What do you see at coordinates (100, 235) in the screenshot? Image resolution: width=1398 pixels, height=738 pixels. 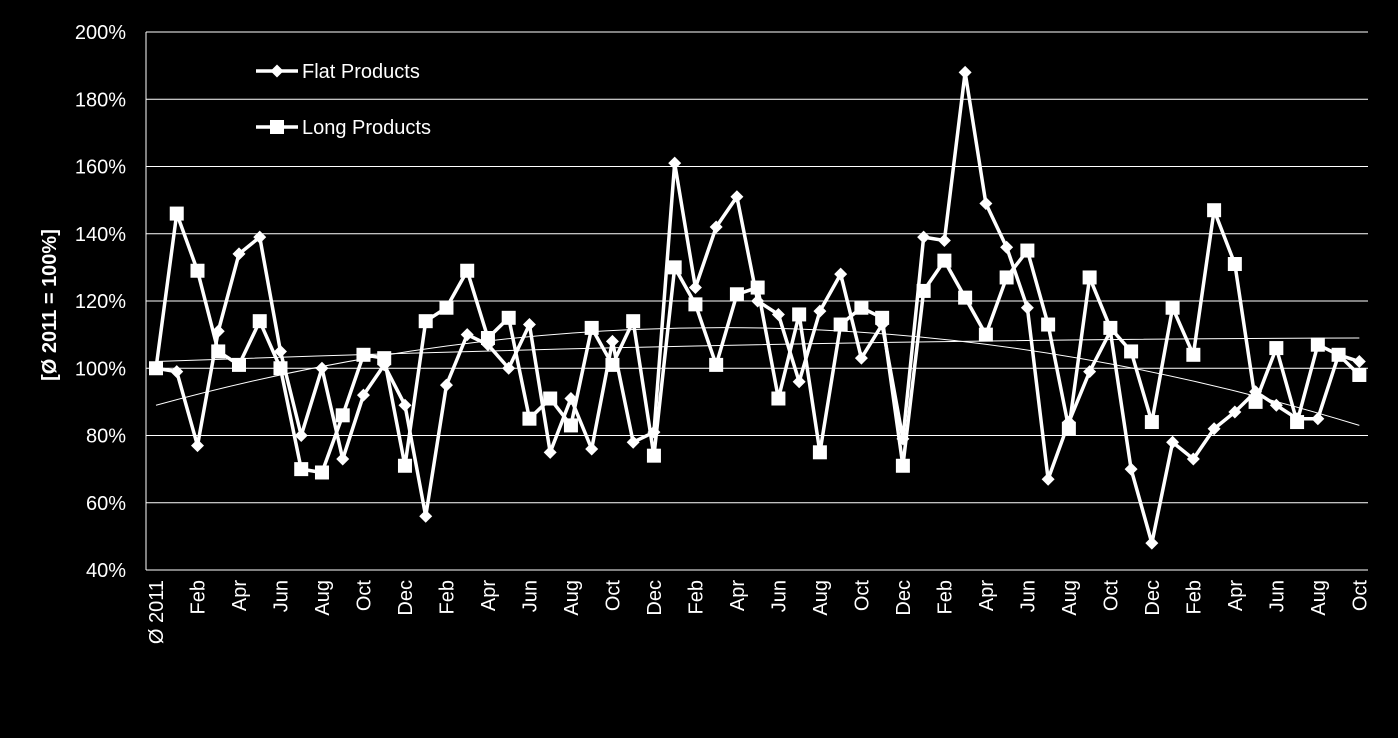 I see `y-tick-label: 140%` at bounding box center [100, 235].